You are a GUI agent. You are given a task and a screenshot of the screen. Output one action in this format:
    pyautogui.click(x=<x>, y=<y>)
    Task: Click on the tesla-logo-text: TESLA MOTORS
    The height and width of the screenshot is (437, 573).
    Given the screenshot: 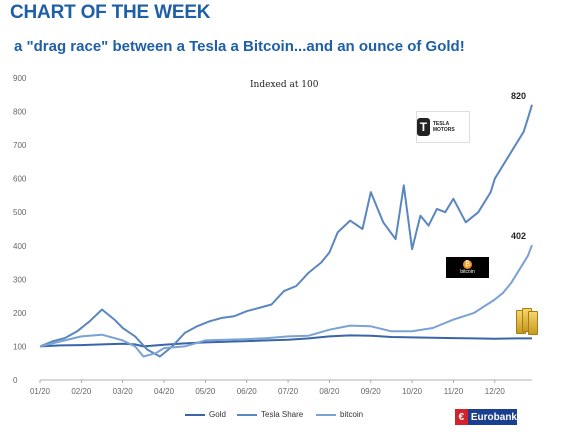 What is the action you would take?
    pyautogui.click(x=443, y=127)
    